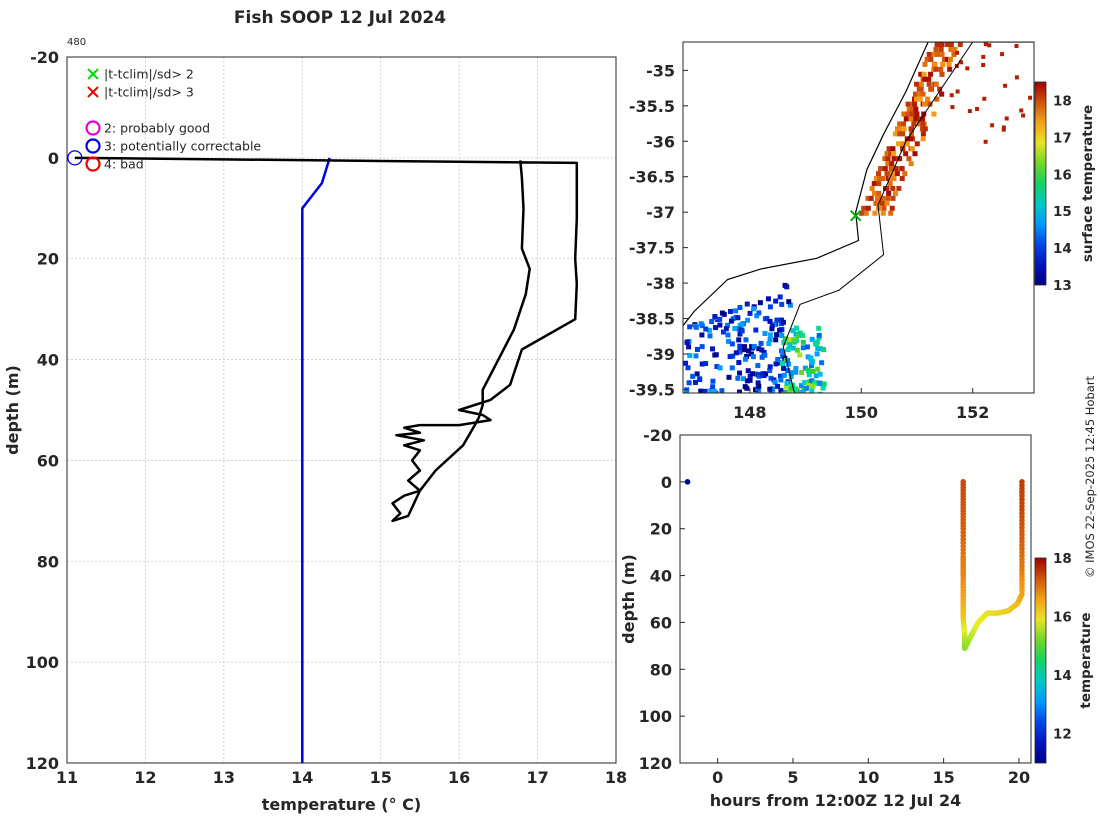  I want to click on x-tick-label: 148, so click(749, 412).